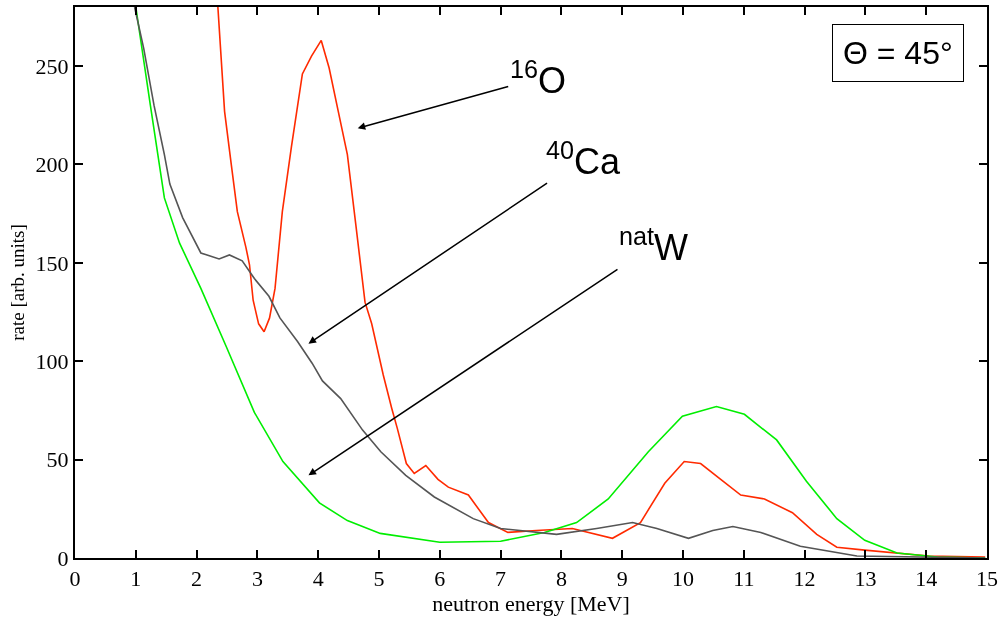 The height and width of the screenshot is (618, 1003). I want to click on x-tick-label: 14, so click(926, 579).